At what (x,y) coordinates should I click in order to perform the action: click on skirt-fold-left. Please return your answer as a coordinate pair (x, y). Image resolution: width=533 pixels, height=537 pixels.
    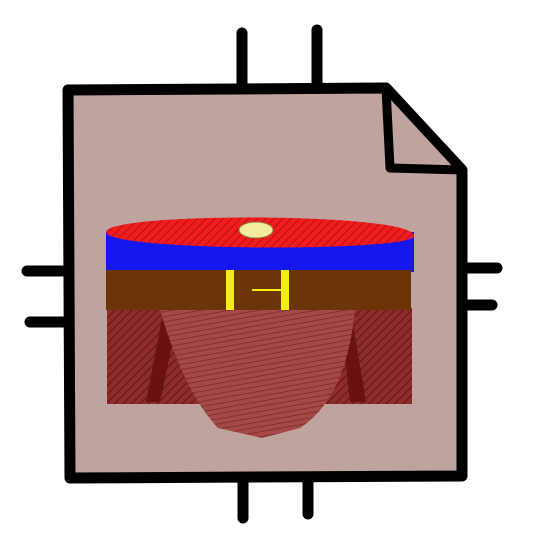
    Looking at the image, I should click on (160, 360).